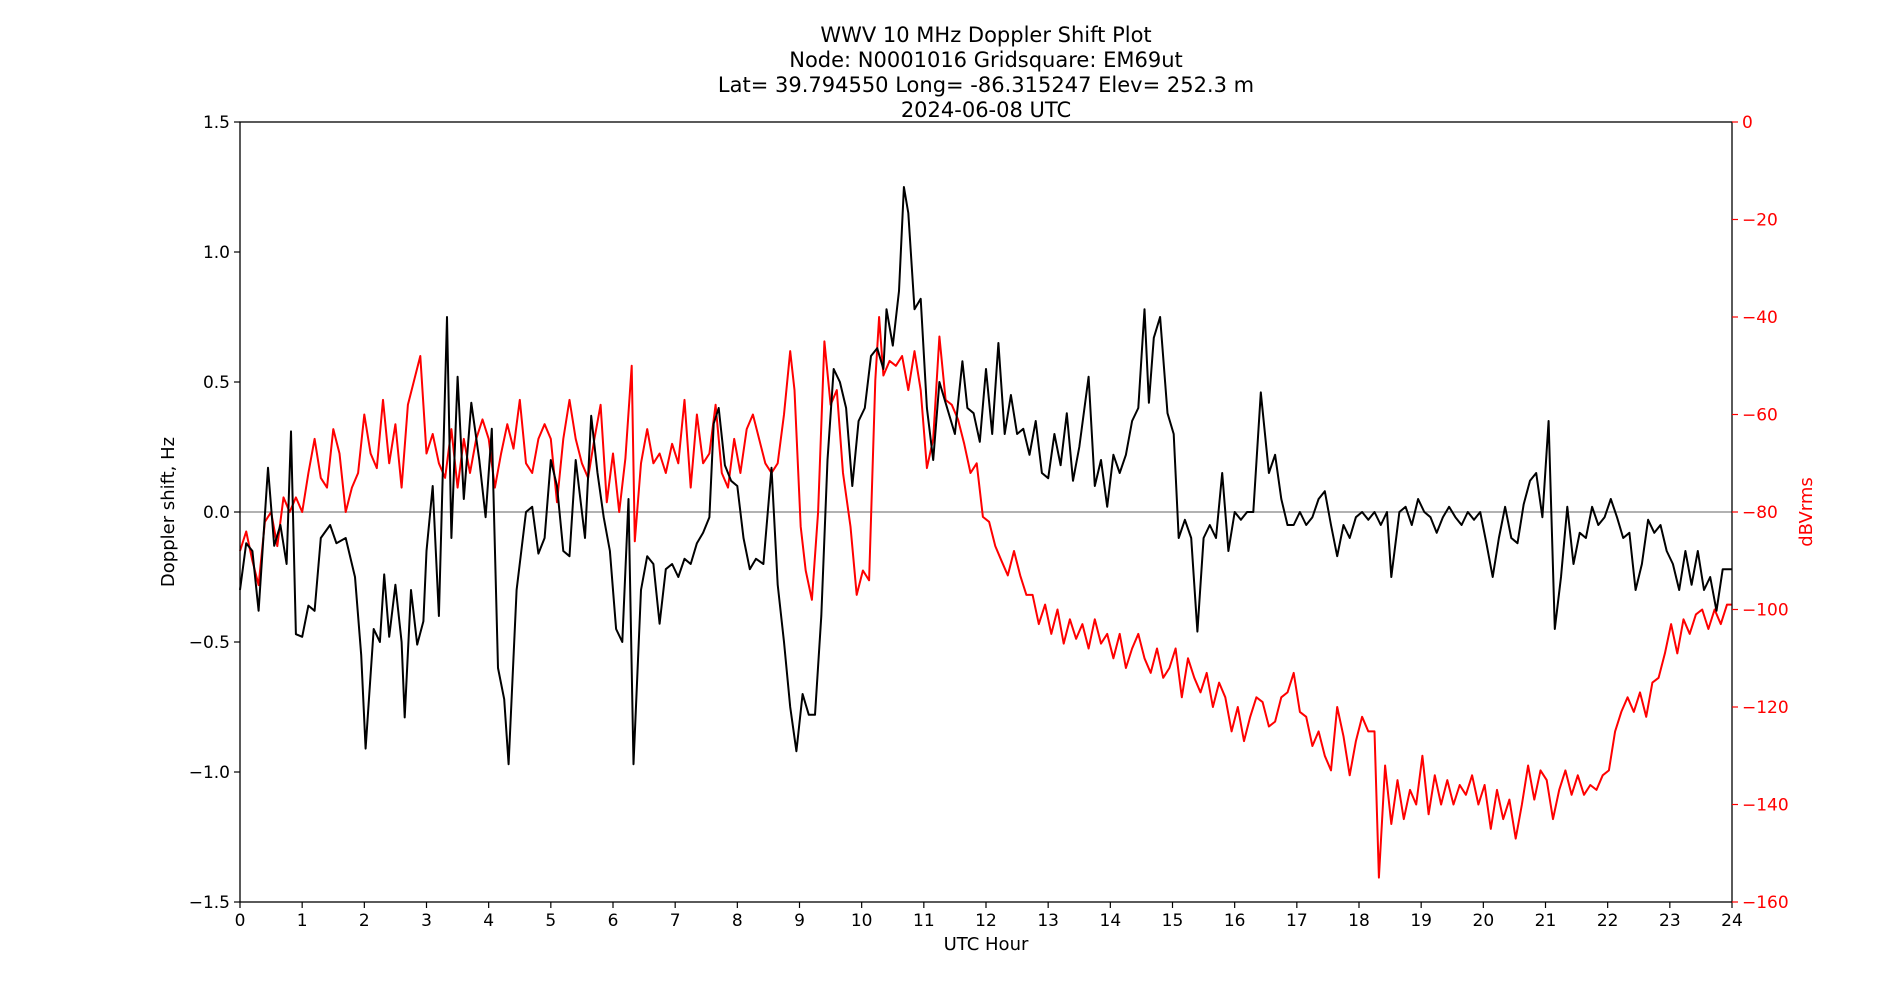 The width and height of the screenshot is (1900, 1000). I want to click on x-tick-label: 19, so click(1421, 921).